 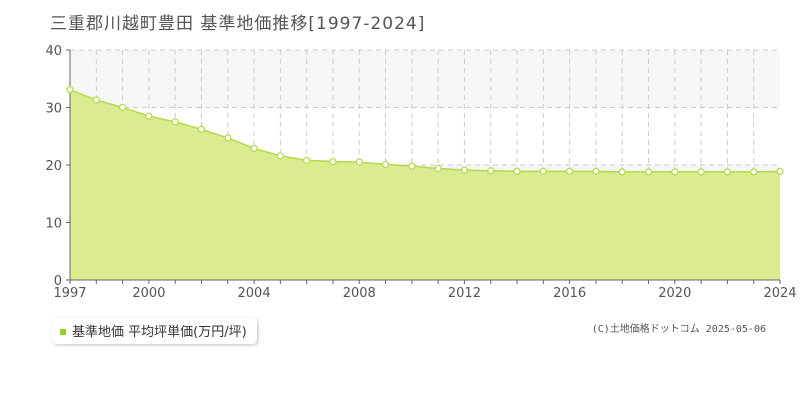 What do you see at coordinates (425, 79) in the screenshot?
I see `plot-band` at bounding box center [425, 79].